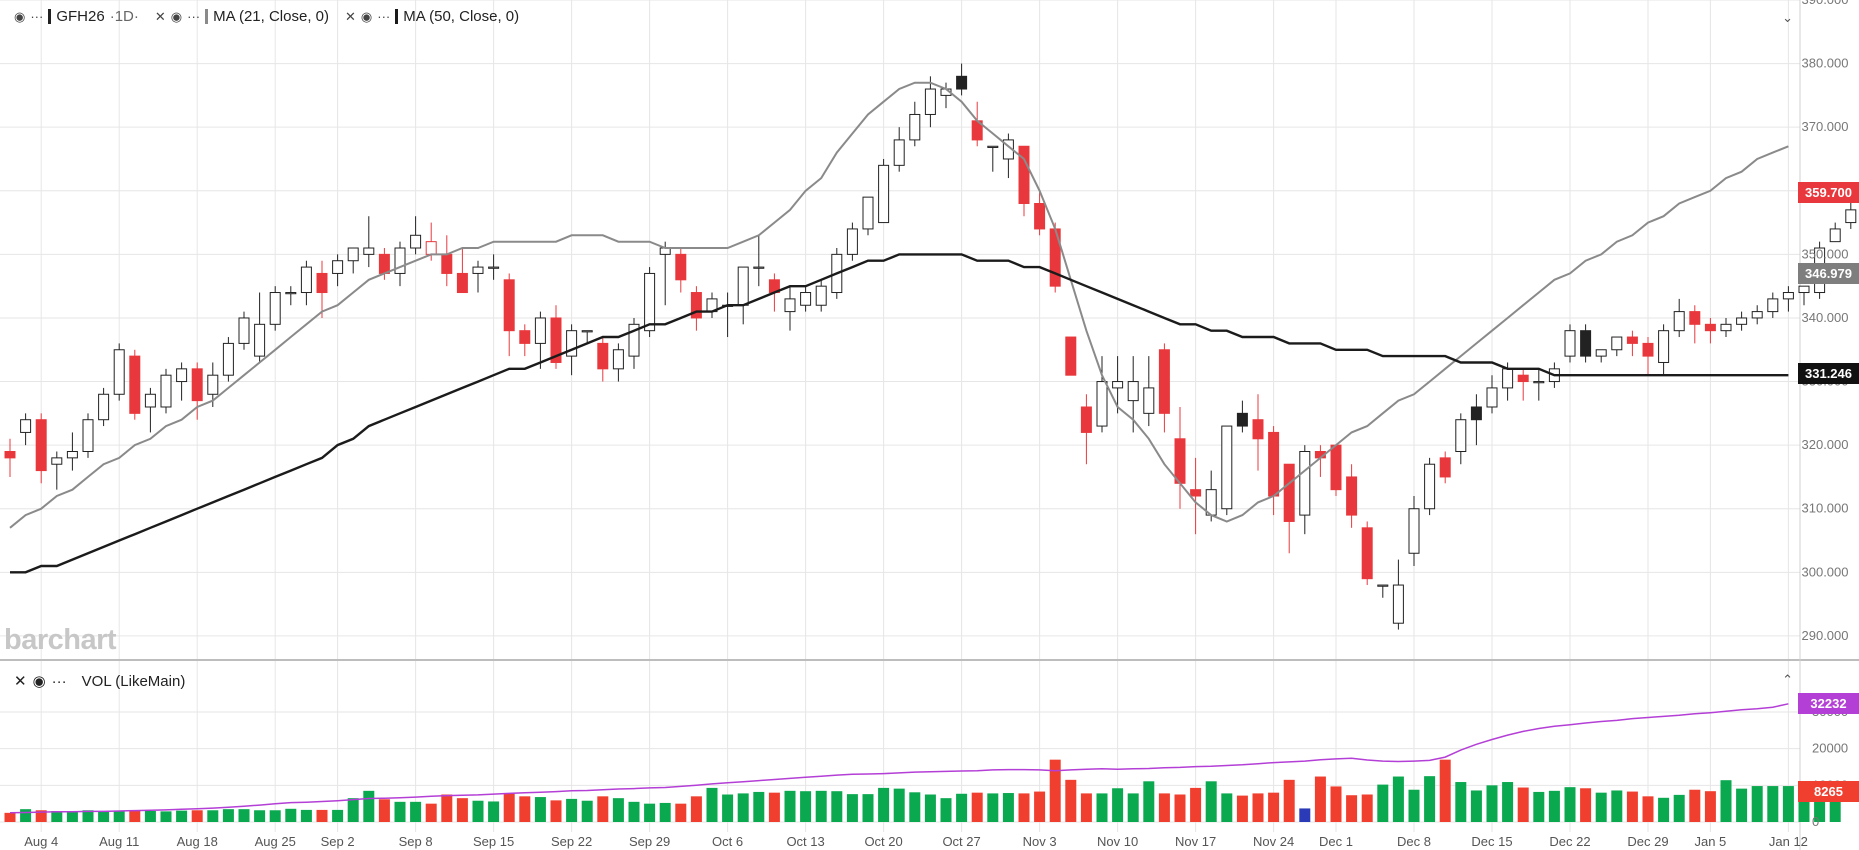  What do you see at coordinates (571, 841) in the screenshot?
I see `date-tick-label: Sep 22` at bounding box center [571, 841].